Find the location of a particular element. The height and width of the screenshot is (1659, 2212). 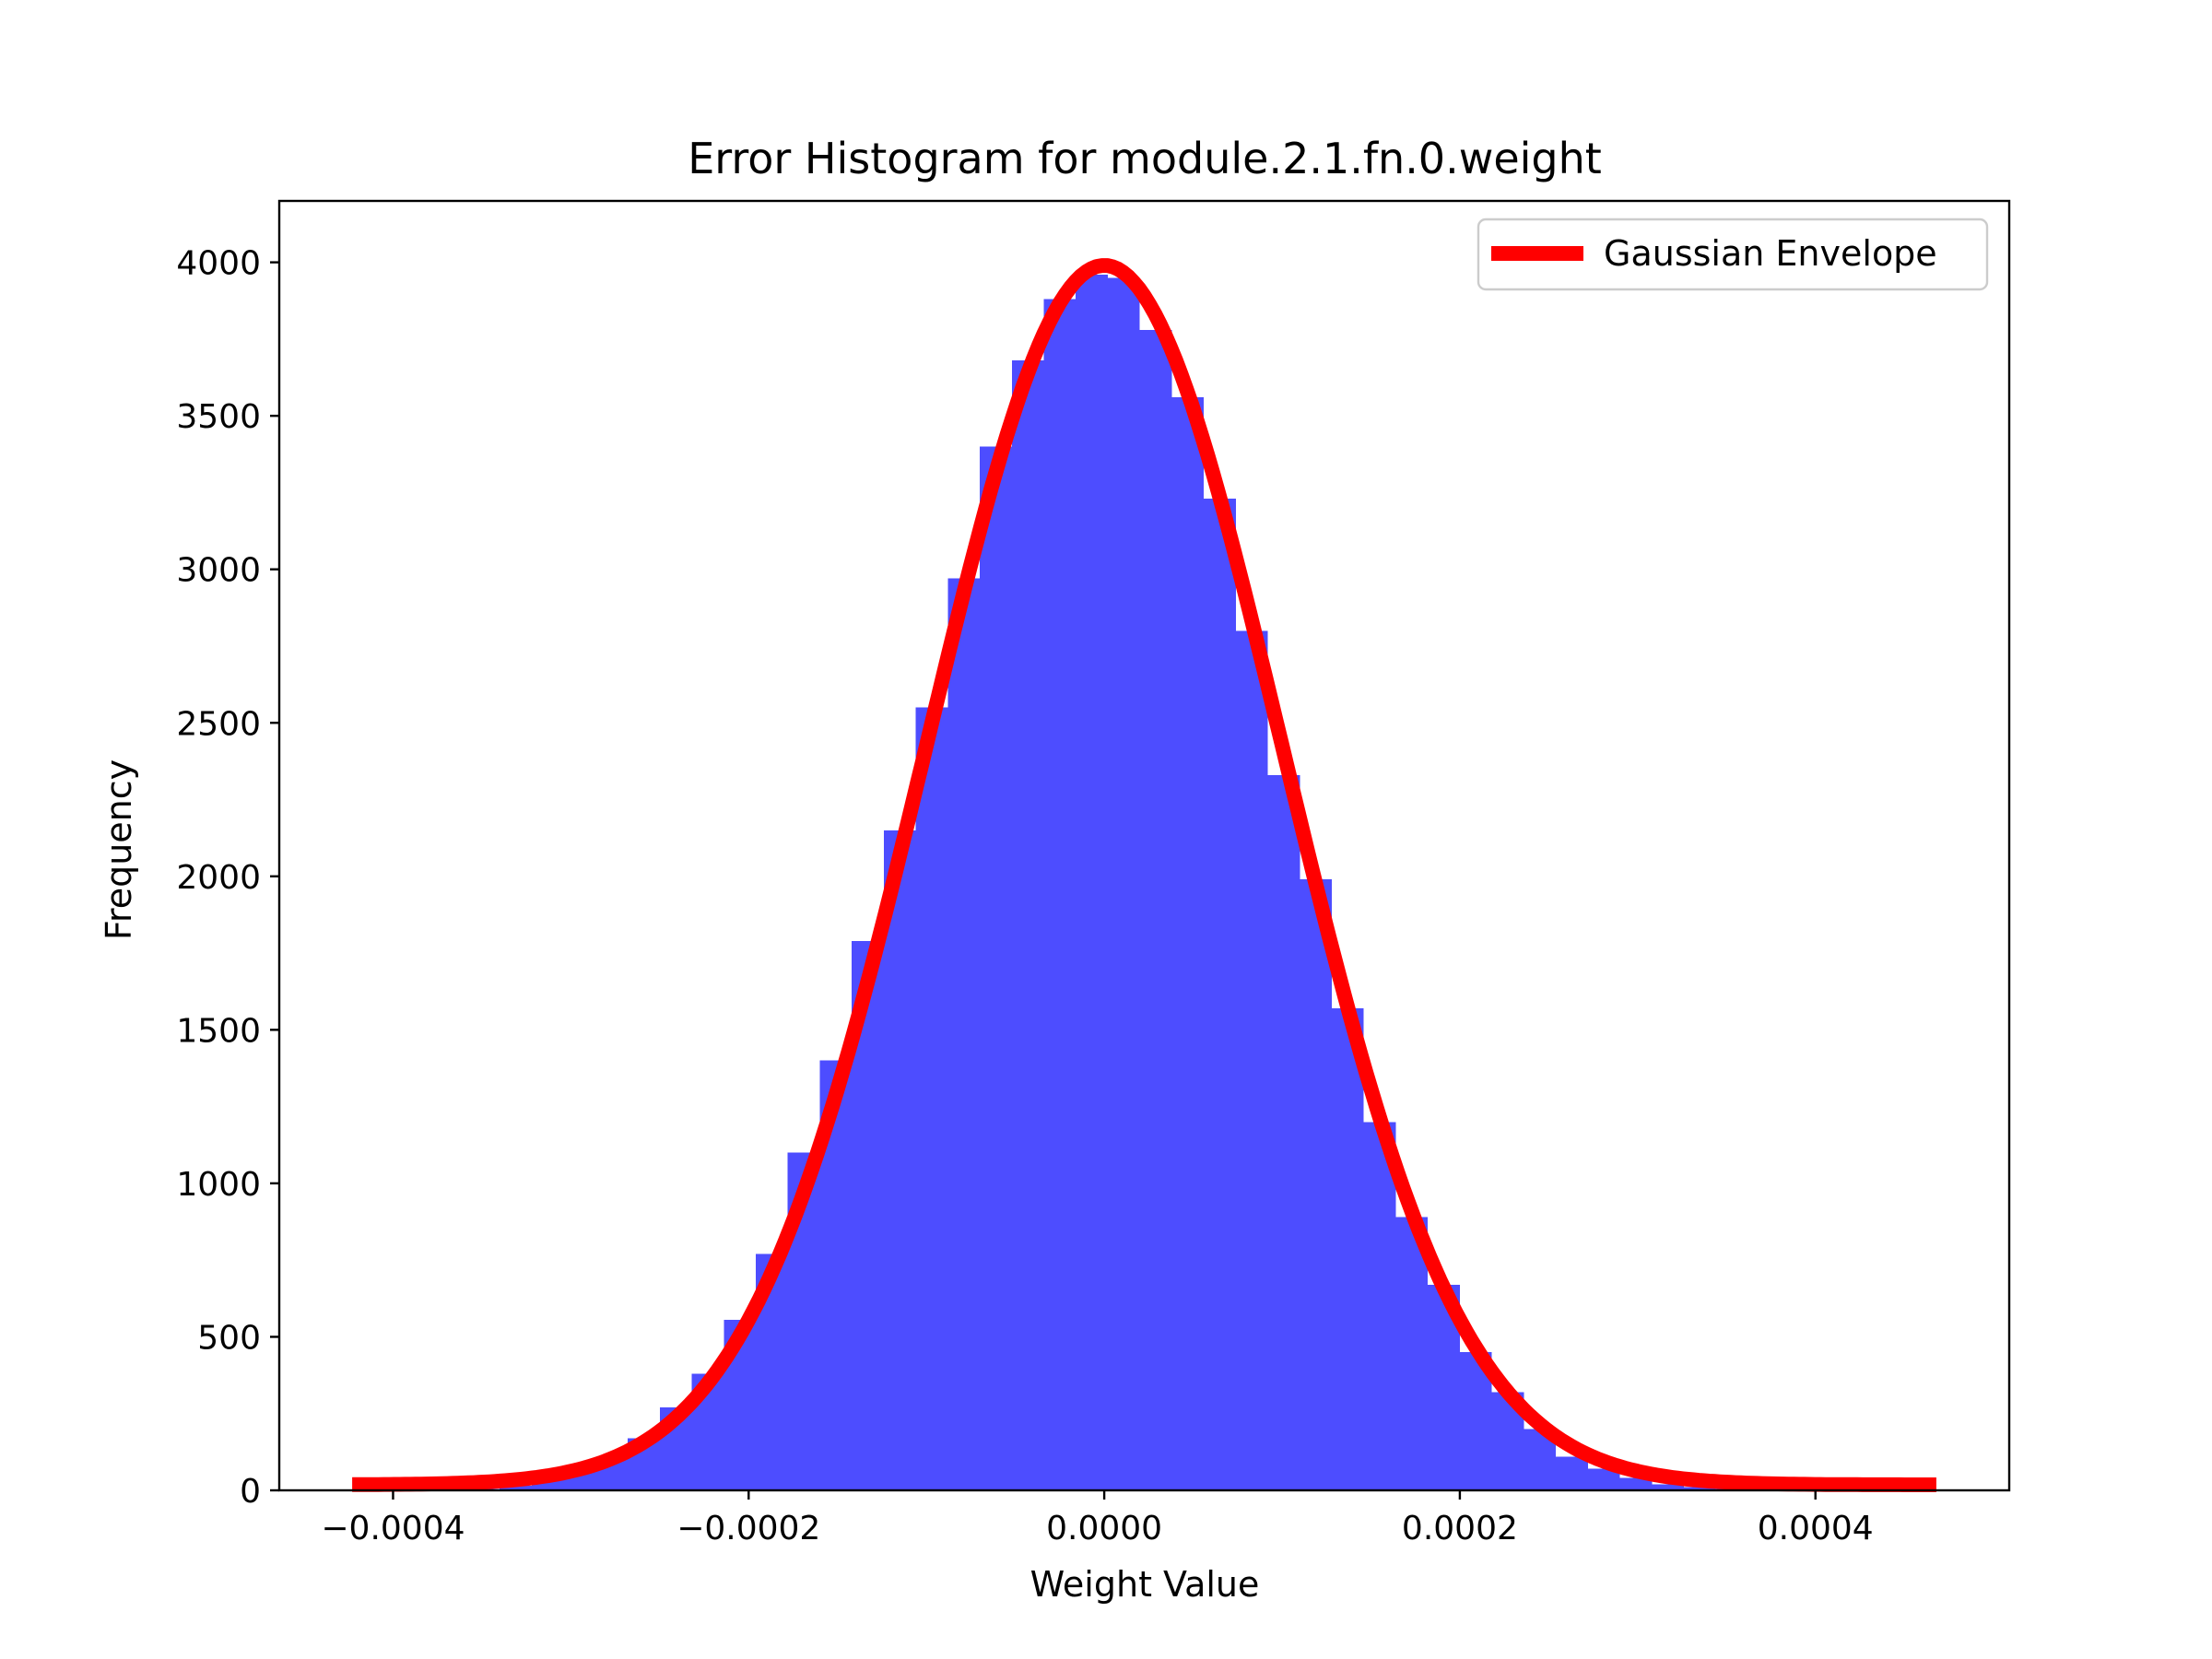

y-tick-label: 1000 is located at coordinates (218, 1185).